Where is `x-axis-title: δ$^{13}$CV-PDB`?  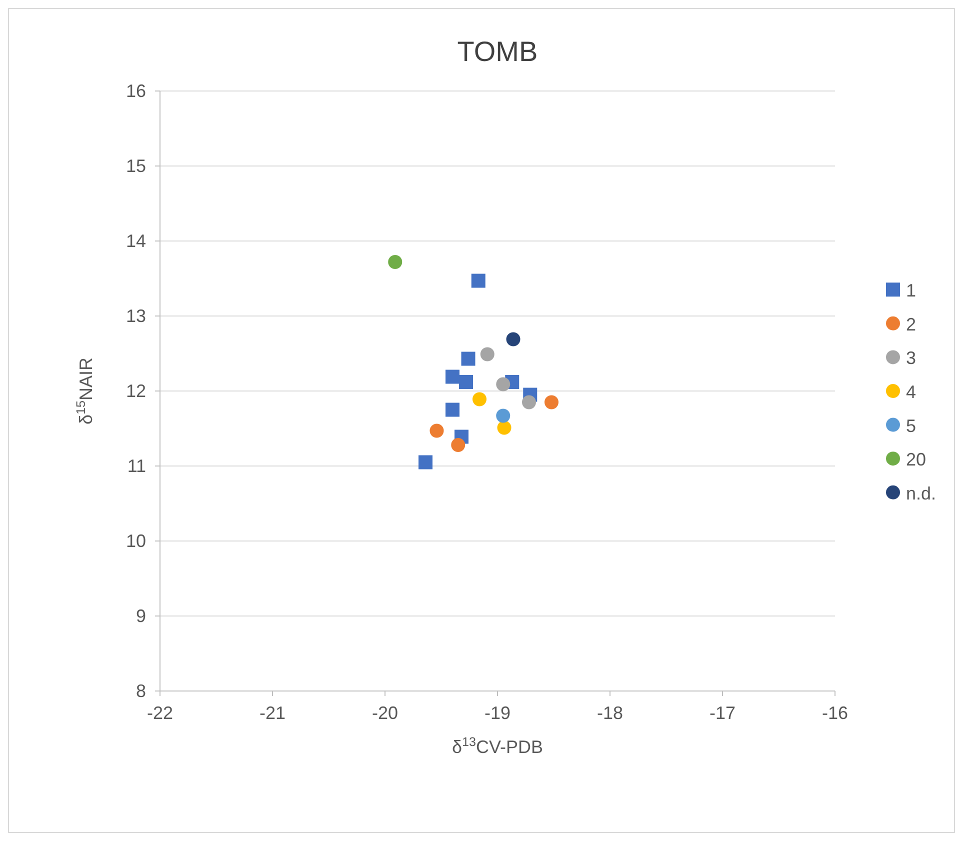 x-axis-title: δ$^{13}$CV-PDB is located at coordinates (498, 746).